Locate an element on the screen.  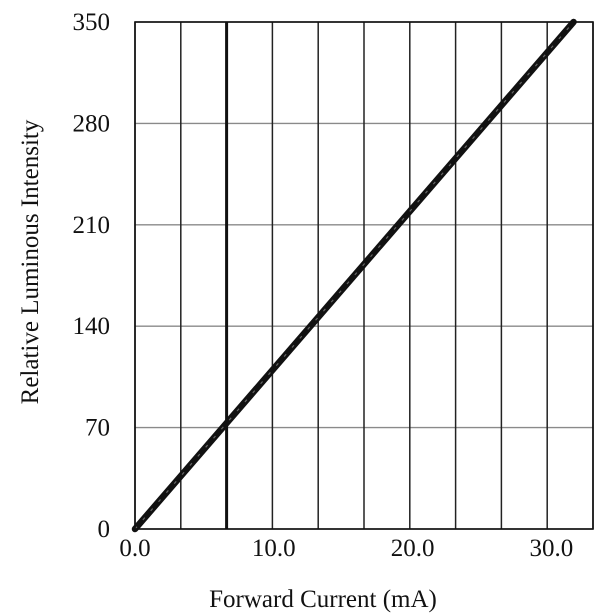
y-tick-label: 210 is located at coordinates (92, 225).